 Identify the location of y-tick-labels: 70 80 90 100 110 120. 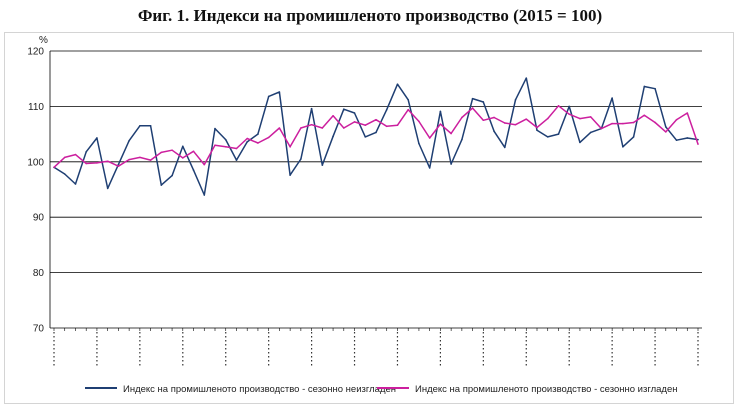
(35, 191).